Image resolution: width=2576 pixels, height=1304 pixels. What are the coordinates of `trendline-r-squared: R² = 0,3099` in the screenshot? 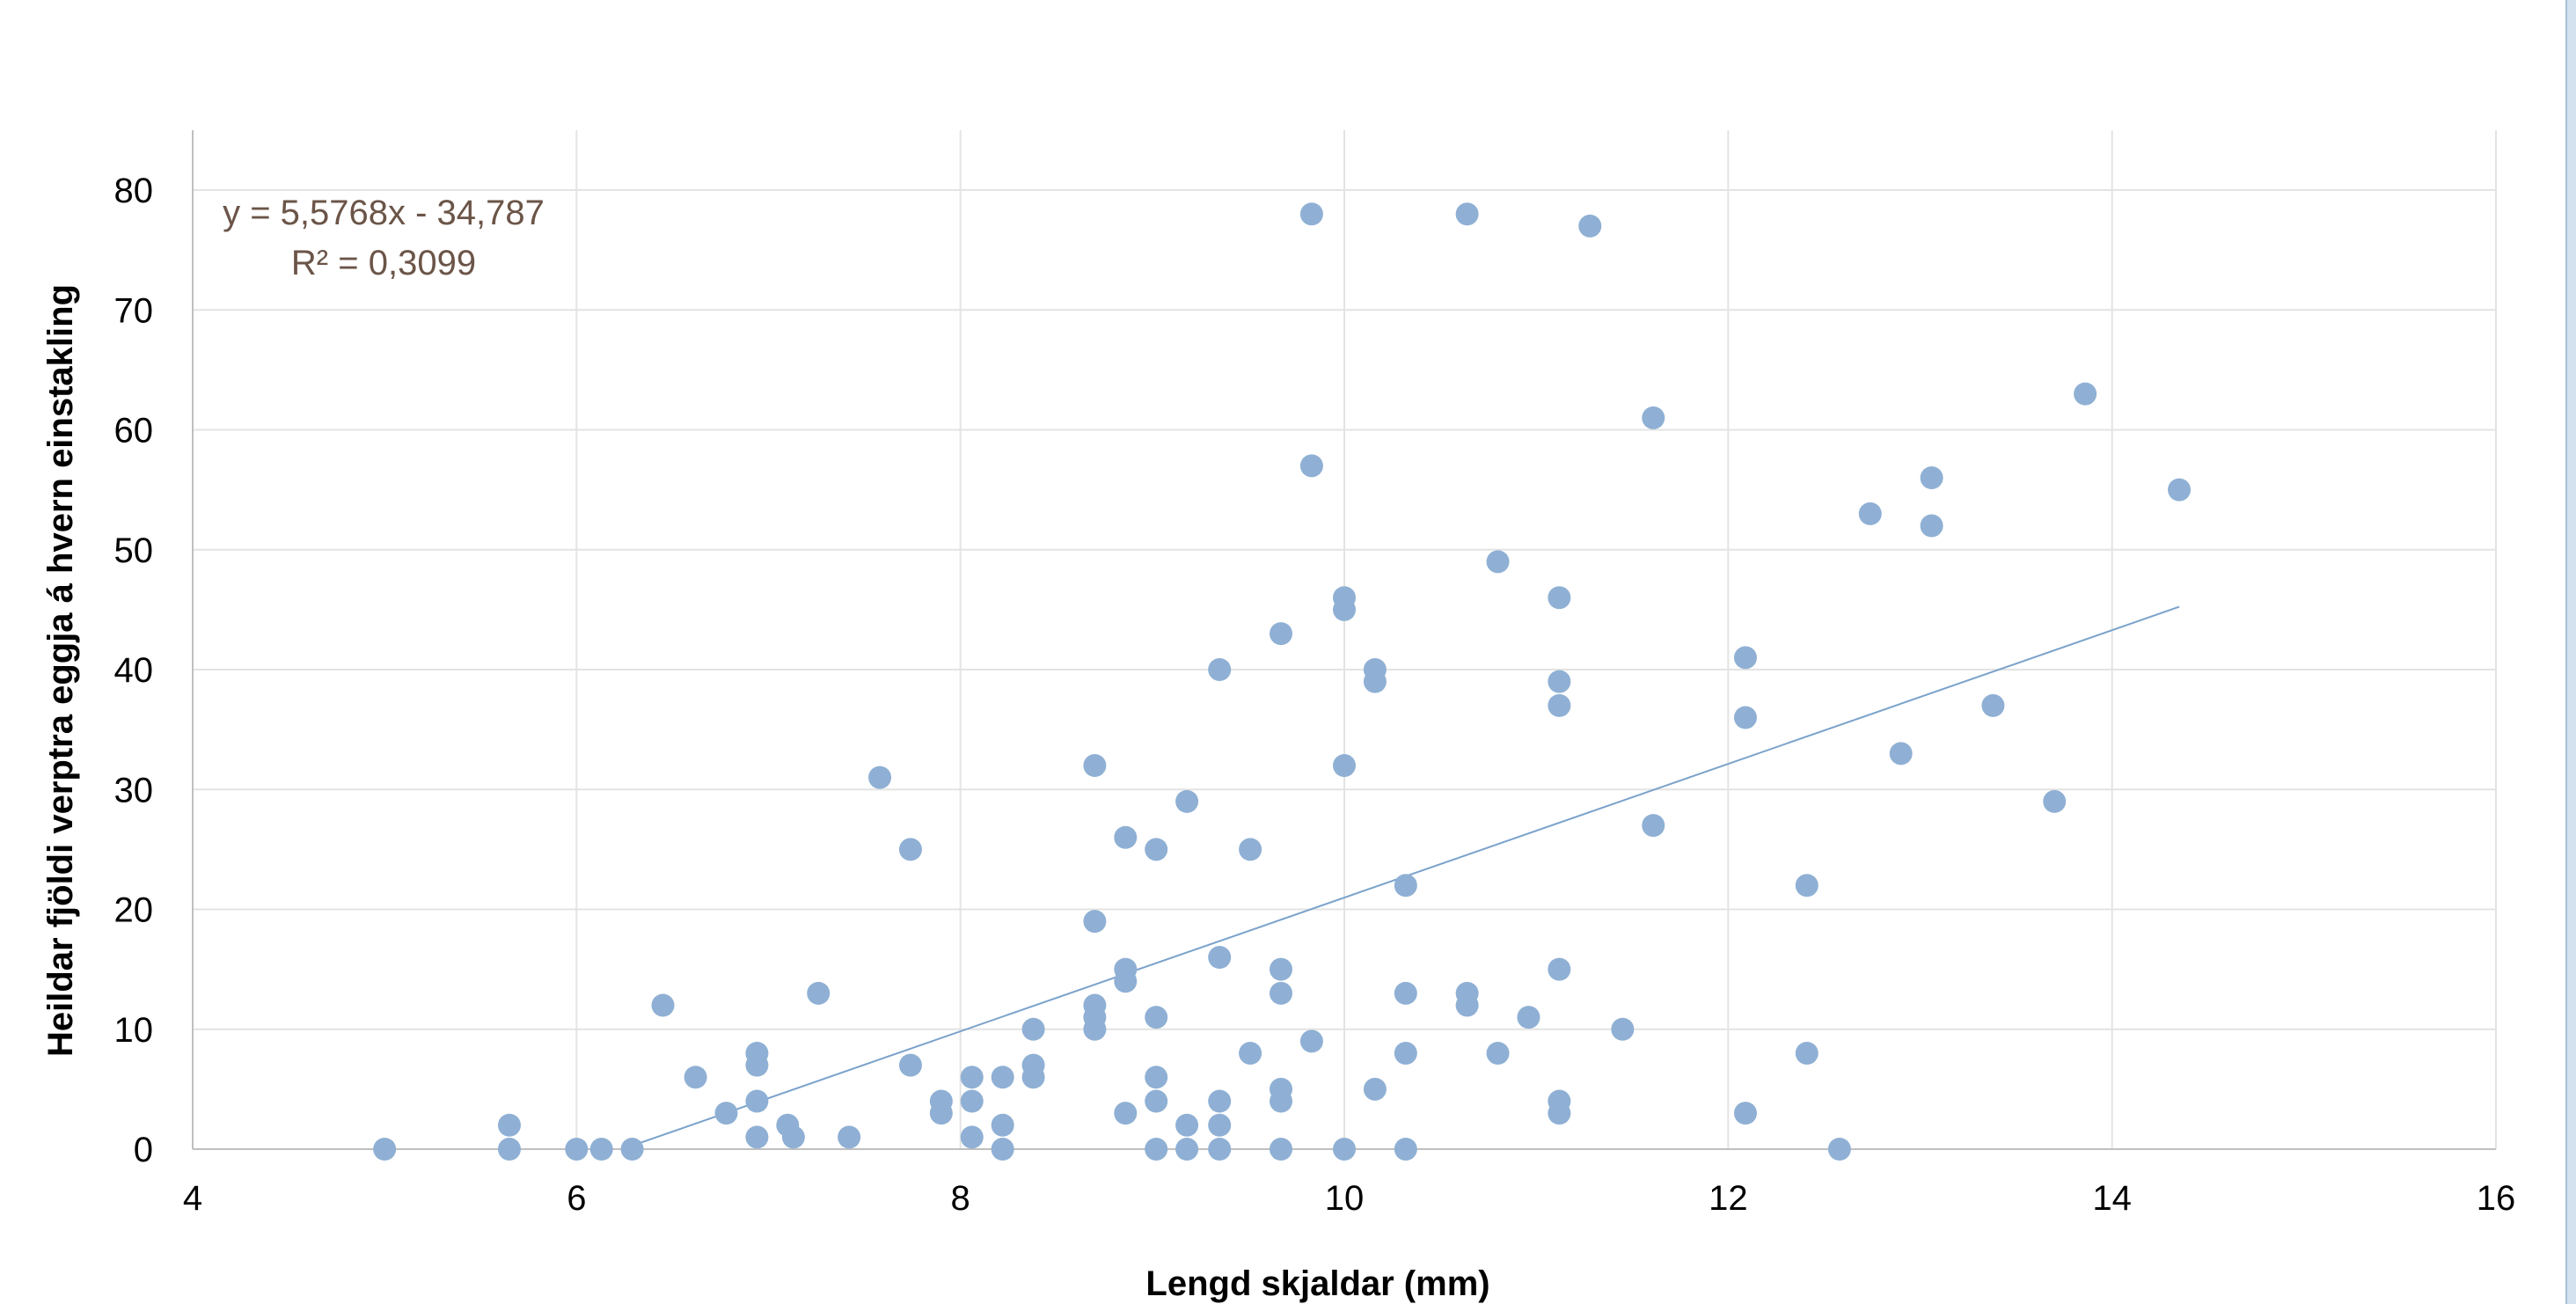 It's located at (383, 263).